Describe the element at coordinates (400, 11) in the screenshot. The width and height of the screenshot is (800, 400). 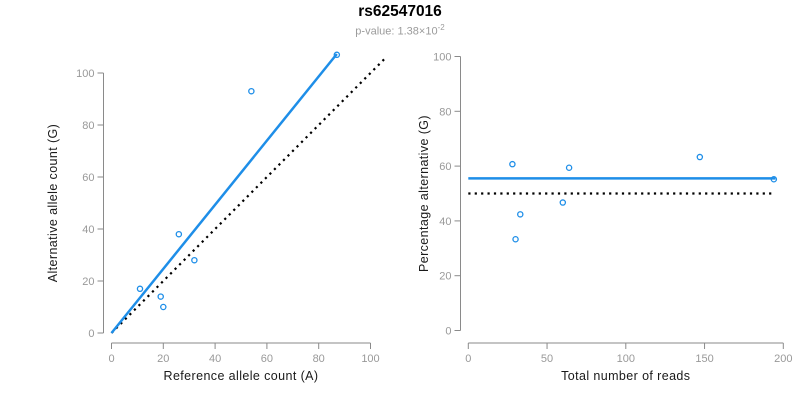
I see `page-title: rs62547016` at that location.